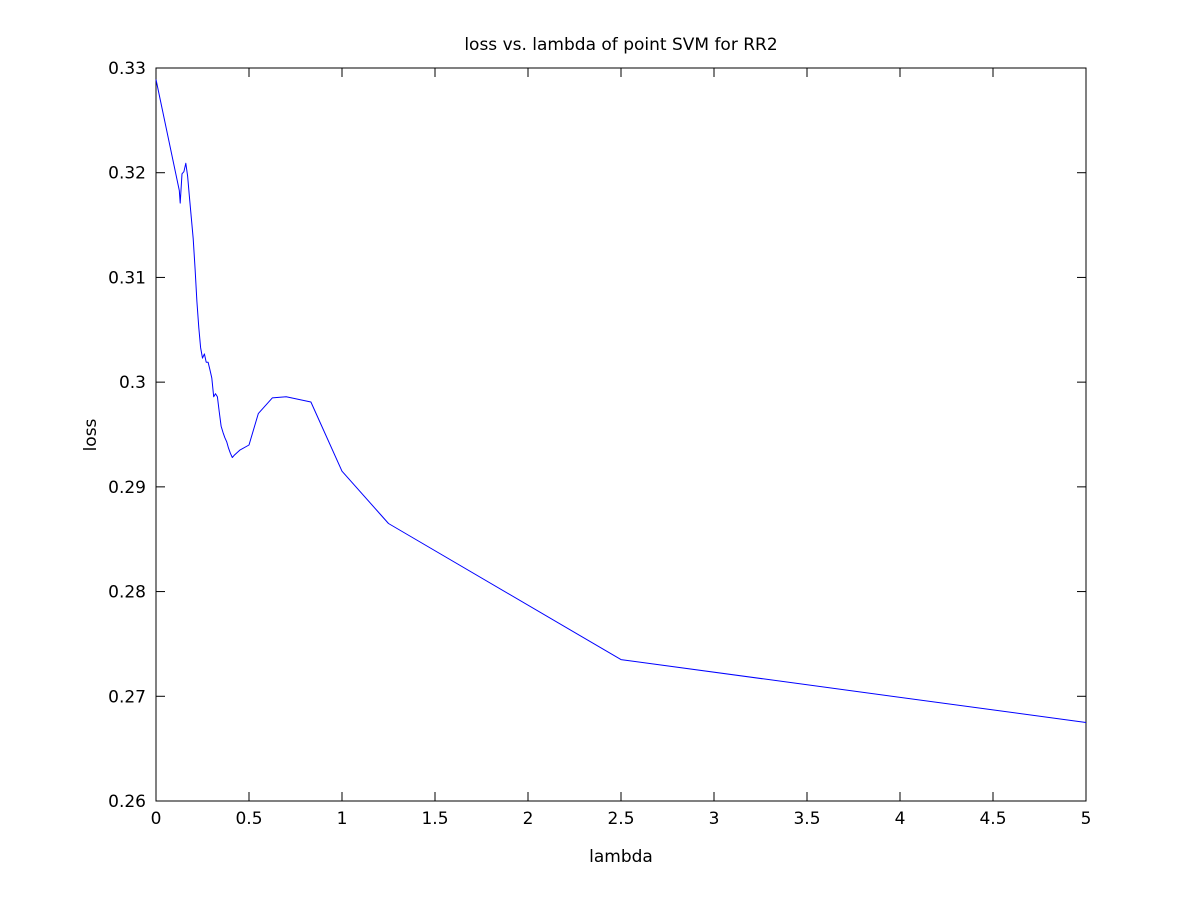 The image size is (1200, 905). I want to click on x-tick-label: 5, so click(1086, 819).